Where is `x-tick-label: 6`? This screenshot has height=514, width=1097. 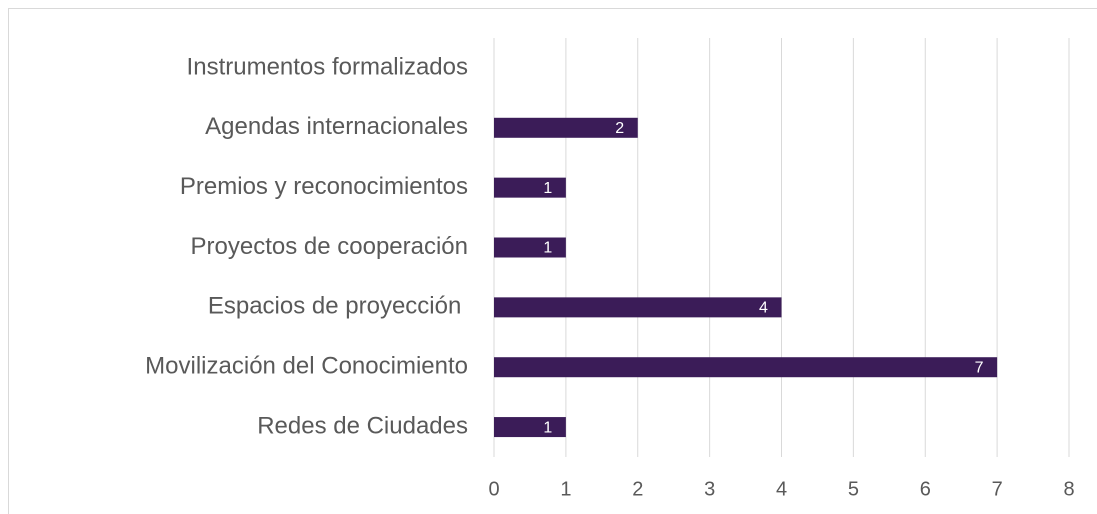
x-tick-label: 6 is located at coordinates (925, 489).